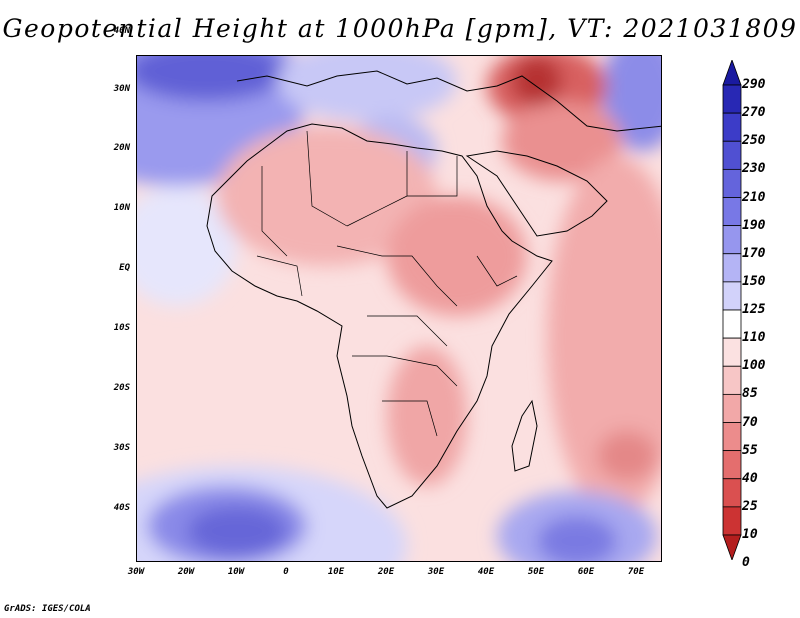 The image size is (800, 618). Describe the element at coordinates (121, 448) in the screenshot. I see `lat-label-30s: 30S` at that location.